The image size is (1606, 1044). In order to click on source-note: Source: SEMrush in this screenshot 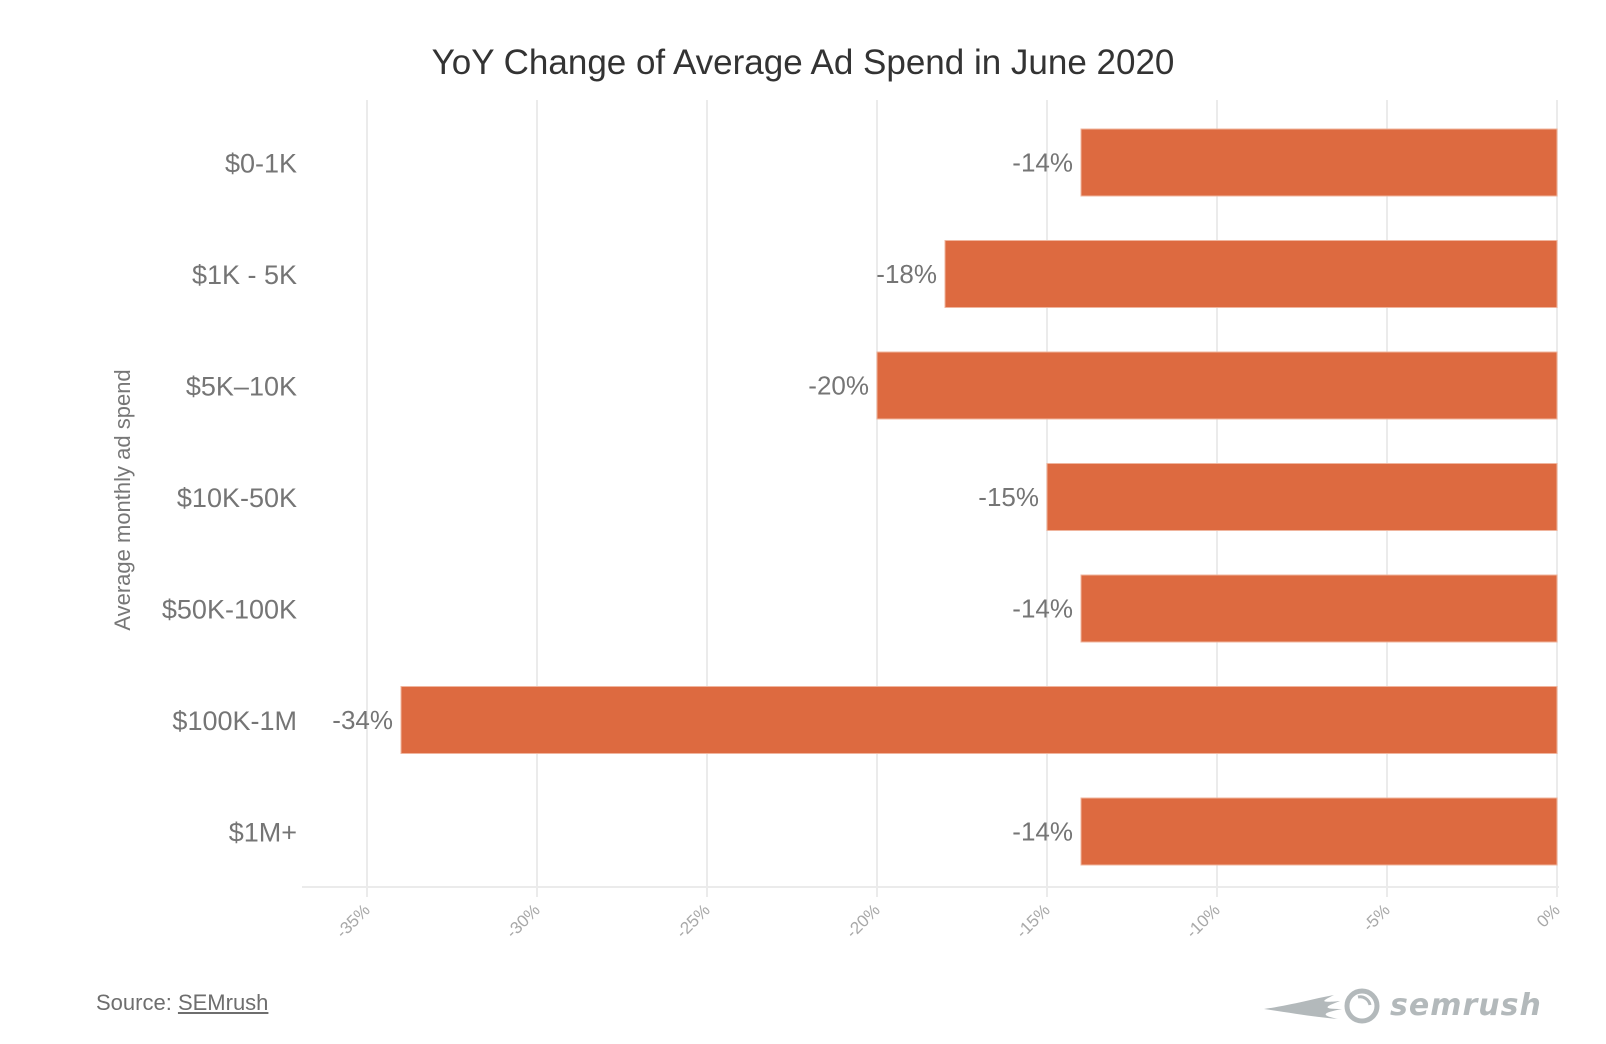, I will do `click(182, 1003)`.